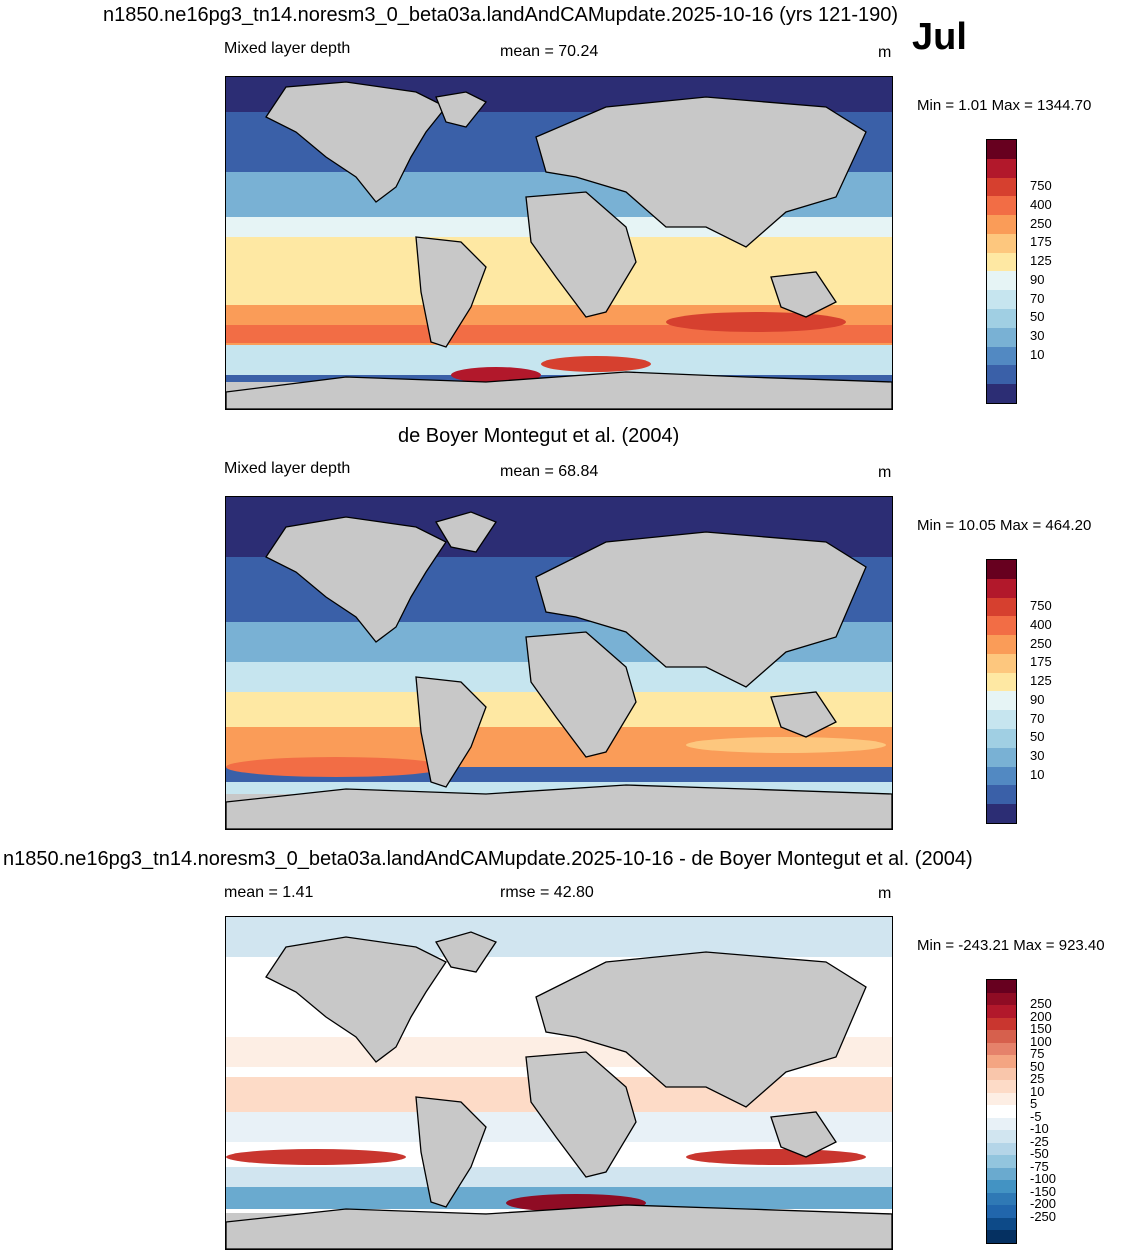 This screenshot has width=1128, height=1256. I want to click on colorbar-tick-label: 25, so click(1037, 1079).